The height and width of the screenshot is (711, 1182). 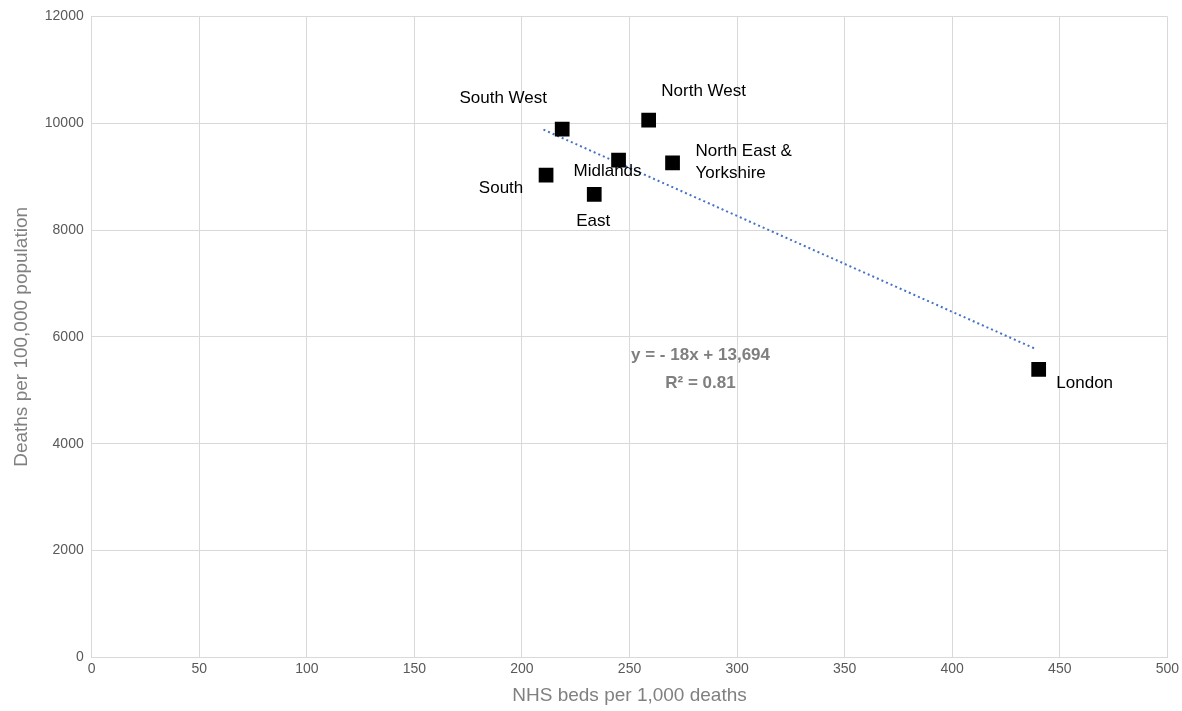 I want to click on y-tick-label: 2000, so click(x=68, y=549).